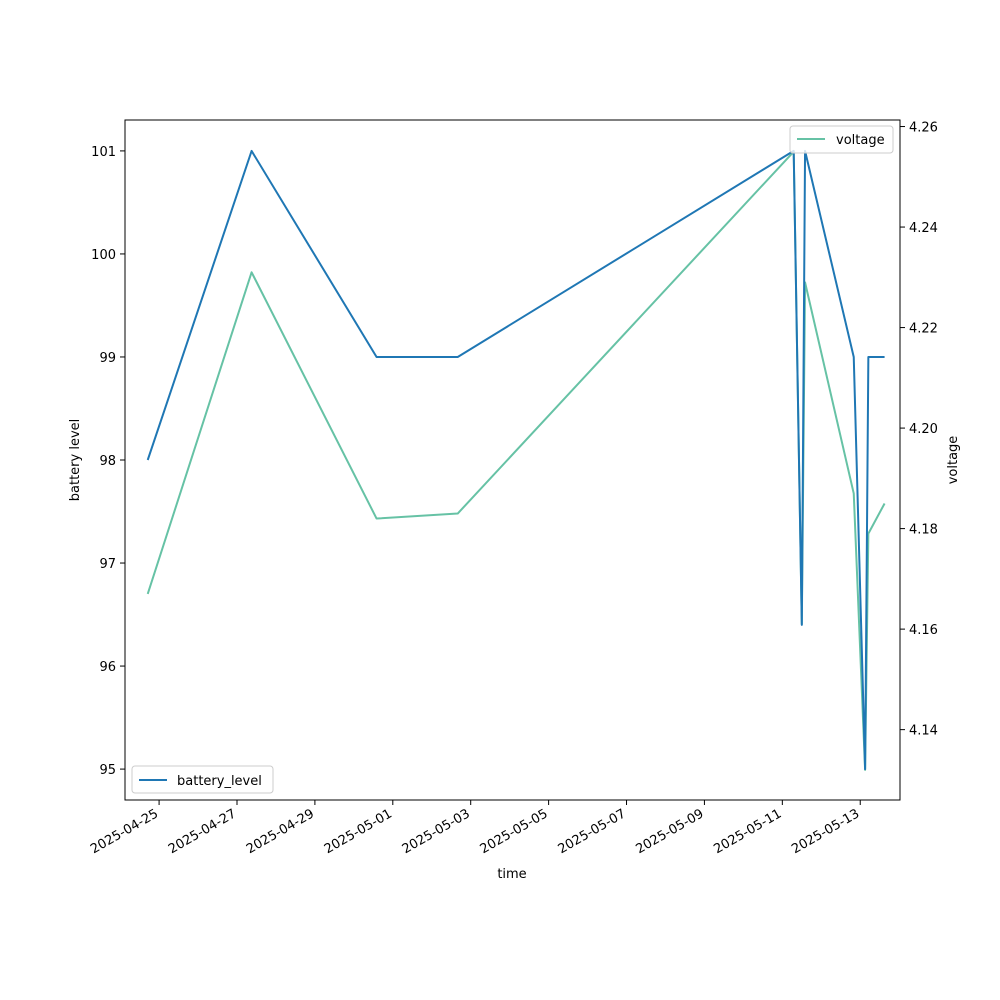 Image resolution: width=1000 pixels, height=1000 pixels. I want to click on y-right-tick-label: 4.24, so click(923, 228).